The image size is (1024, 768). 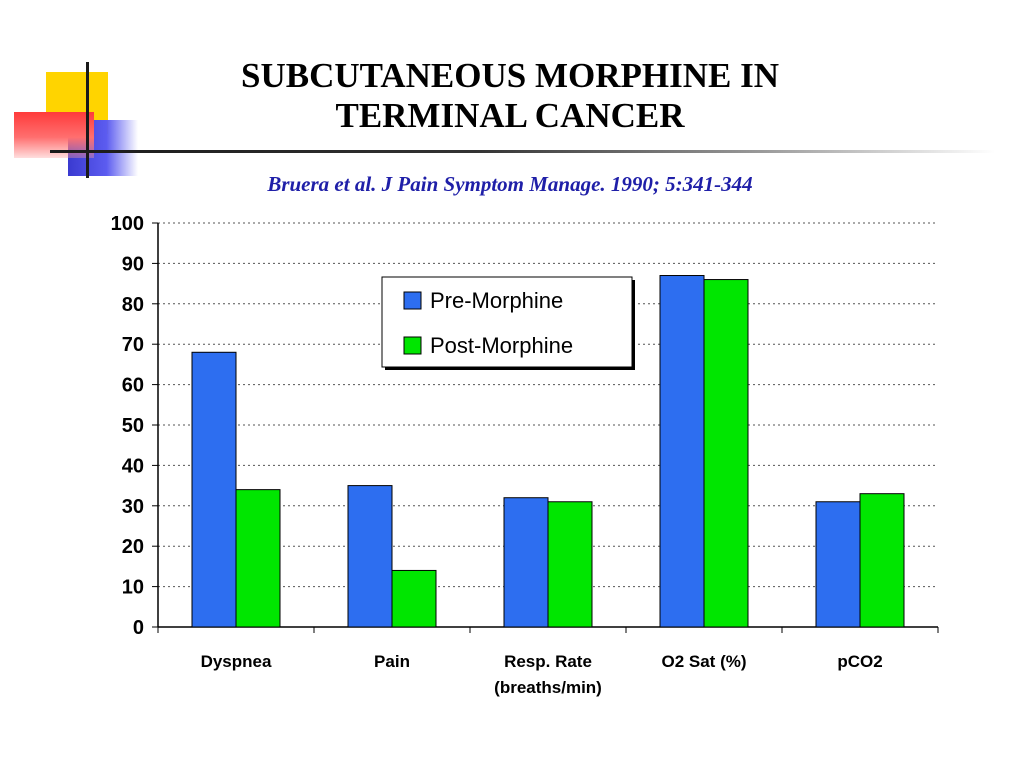 I want to click on y-tick-label: 0, so click(x=138, y=628).